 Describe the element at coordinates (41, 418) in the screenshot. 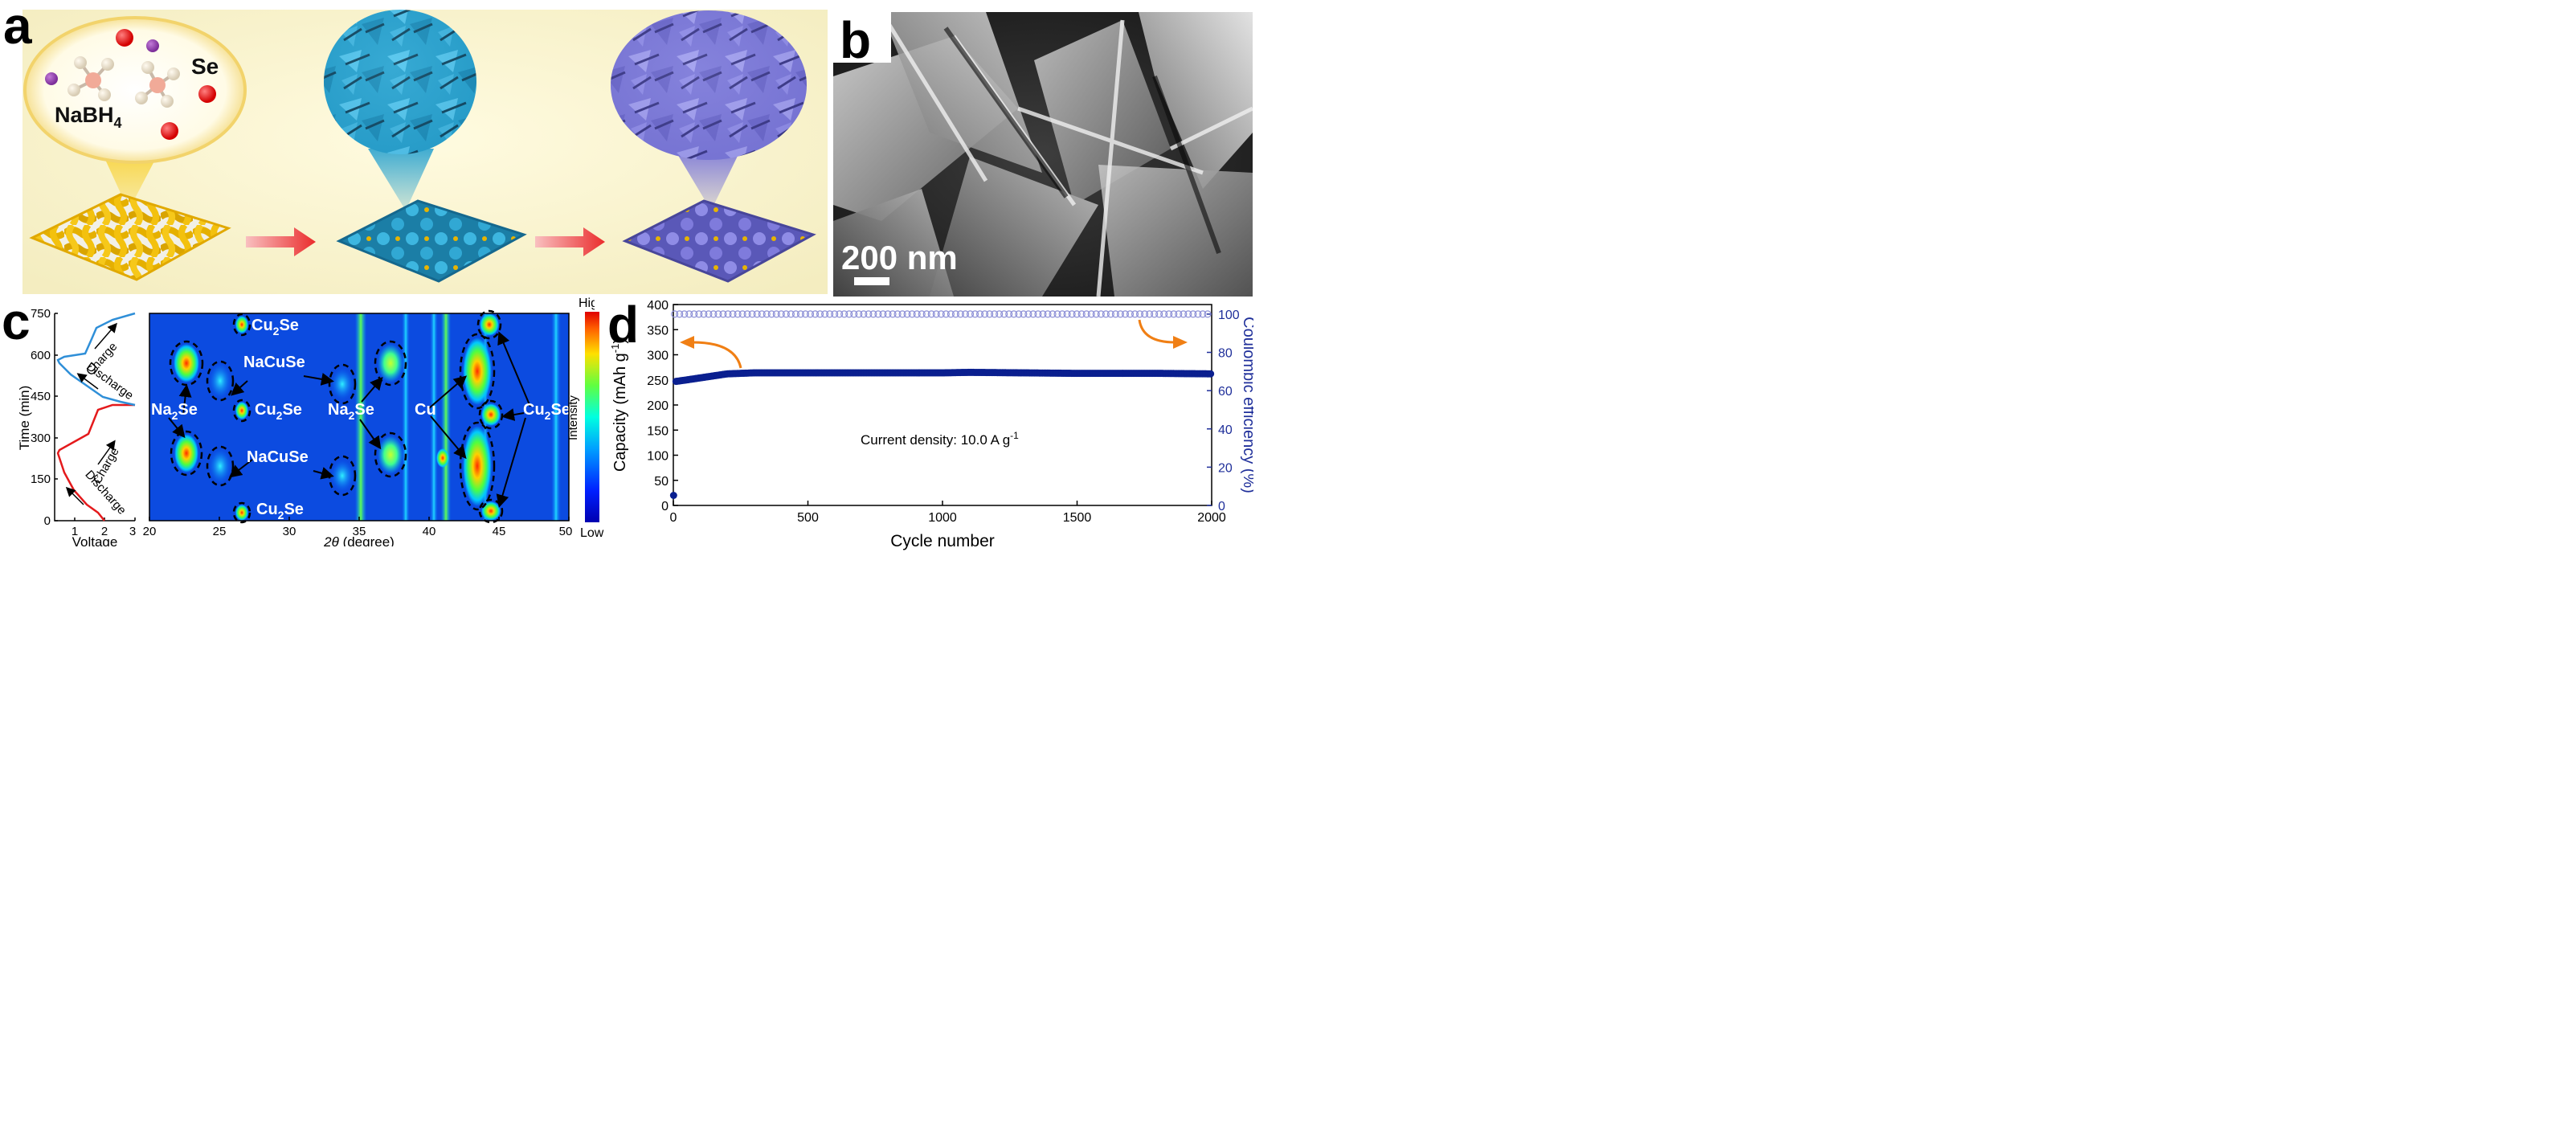

I see `voltage-yticks: 0 150 300 450 600 750` at that location.